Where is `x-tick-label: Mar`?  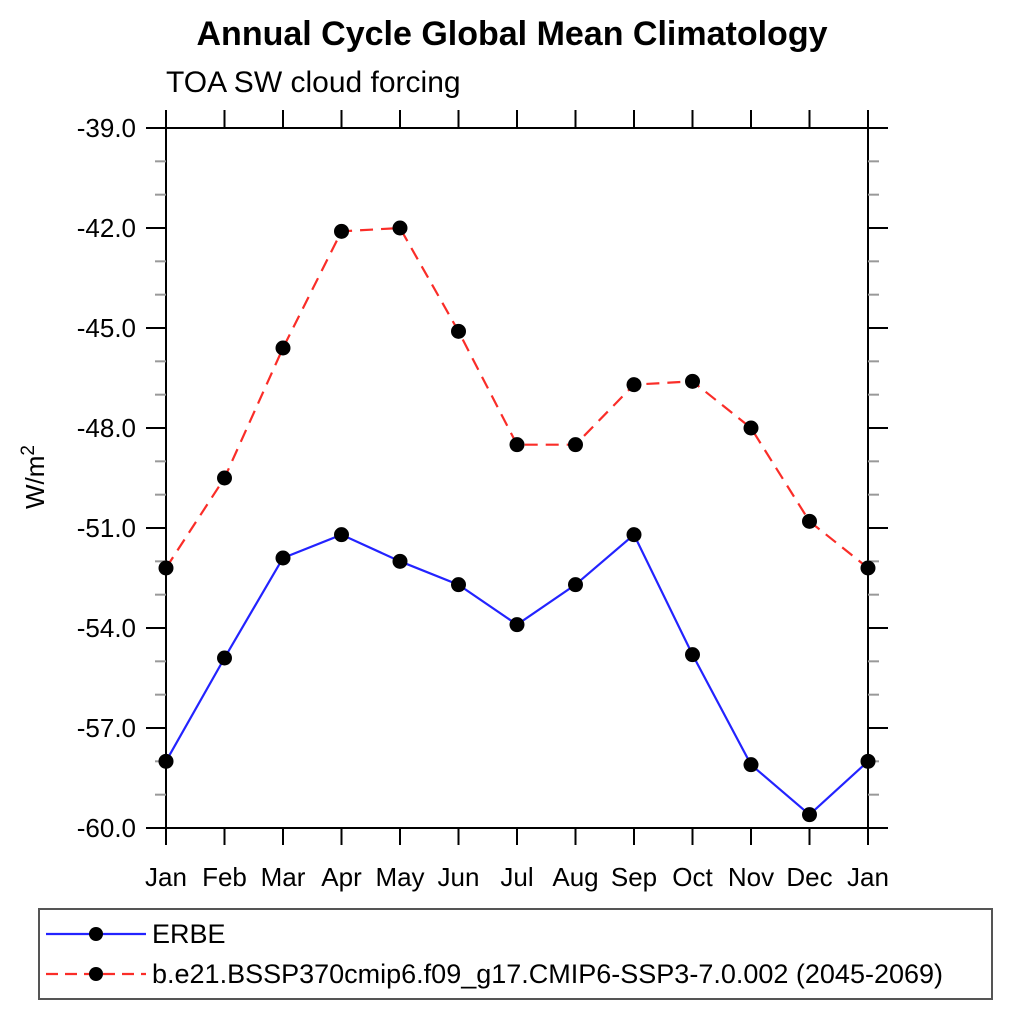 x-tick-label: Mar is located at coordinates (283, 877).